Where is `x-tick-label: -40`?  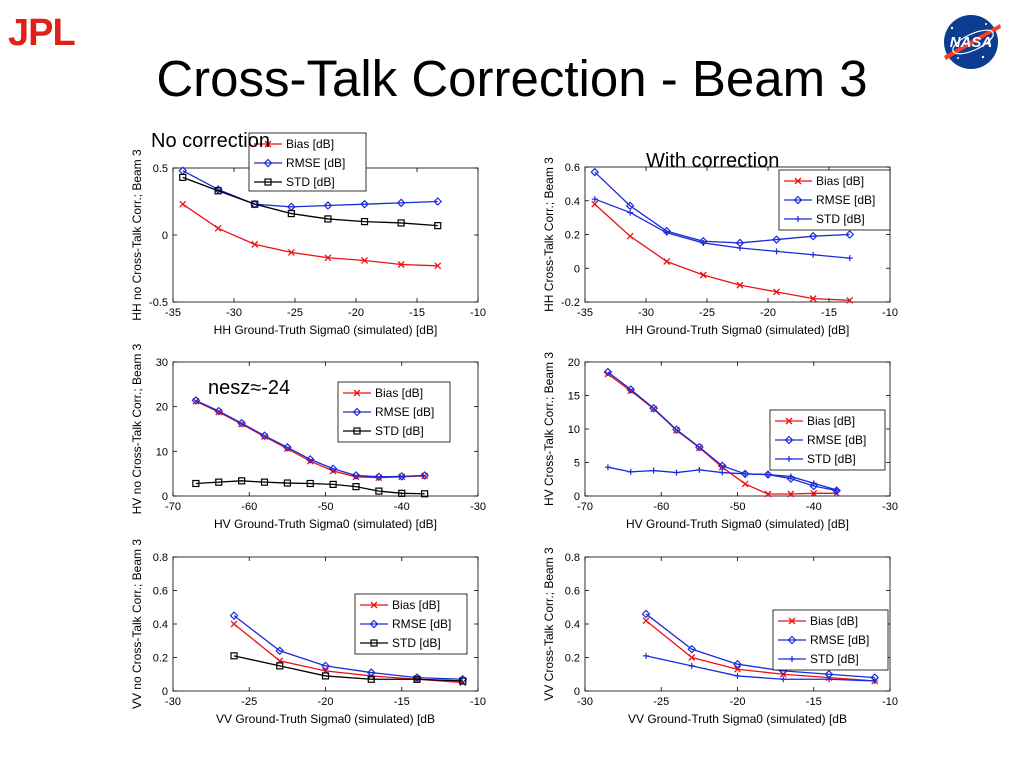 x-tick-label: -40 is located at coordinates (814, 507).